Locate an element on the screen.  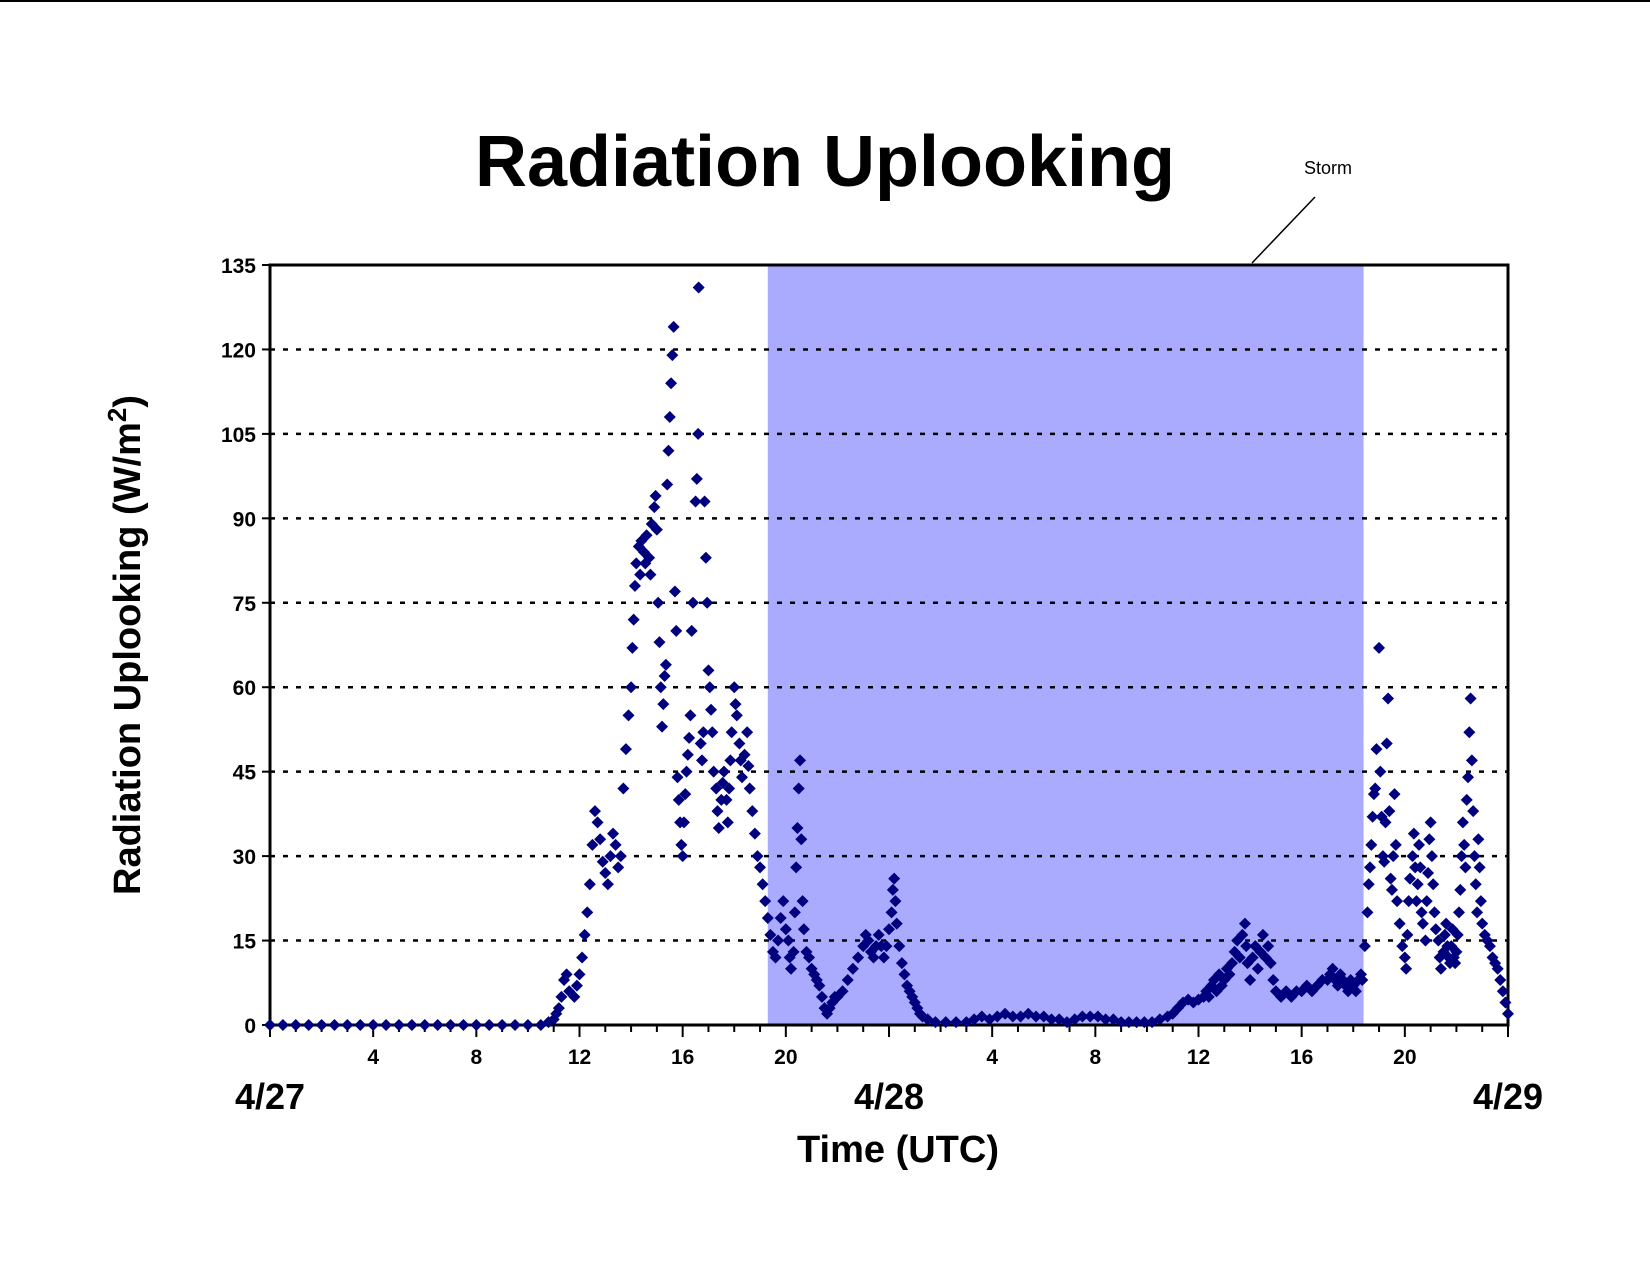
y-axis-label-close: ) is located at coordinates (128, 401).